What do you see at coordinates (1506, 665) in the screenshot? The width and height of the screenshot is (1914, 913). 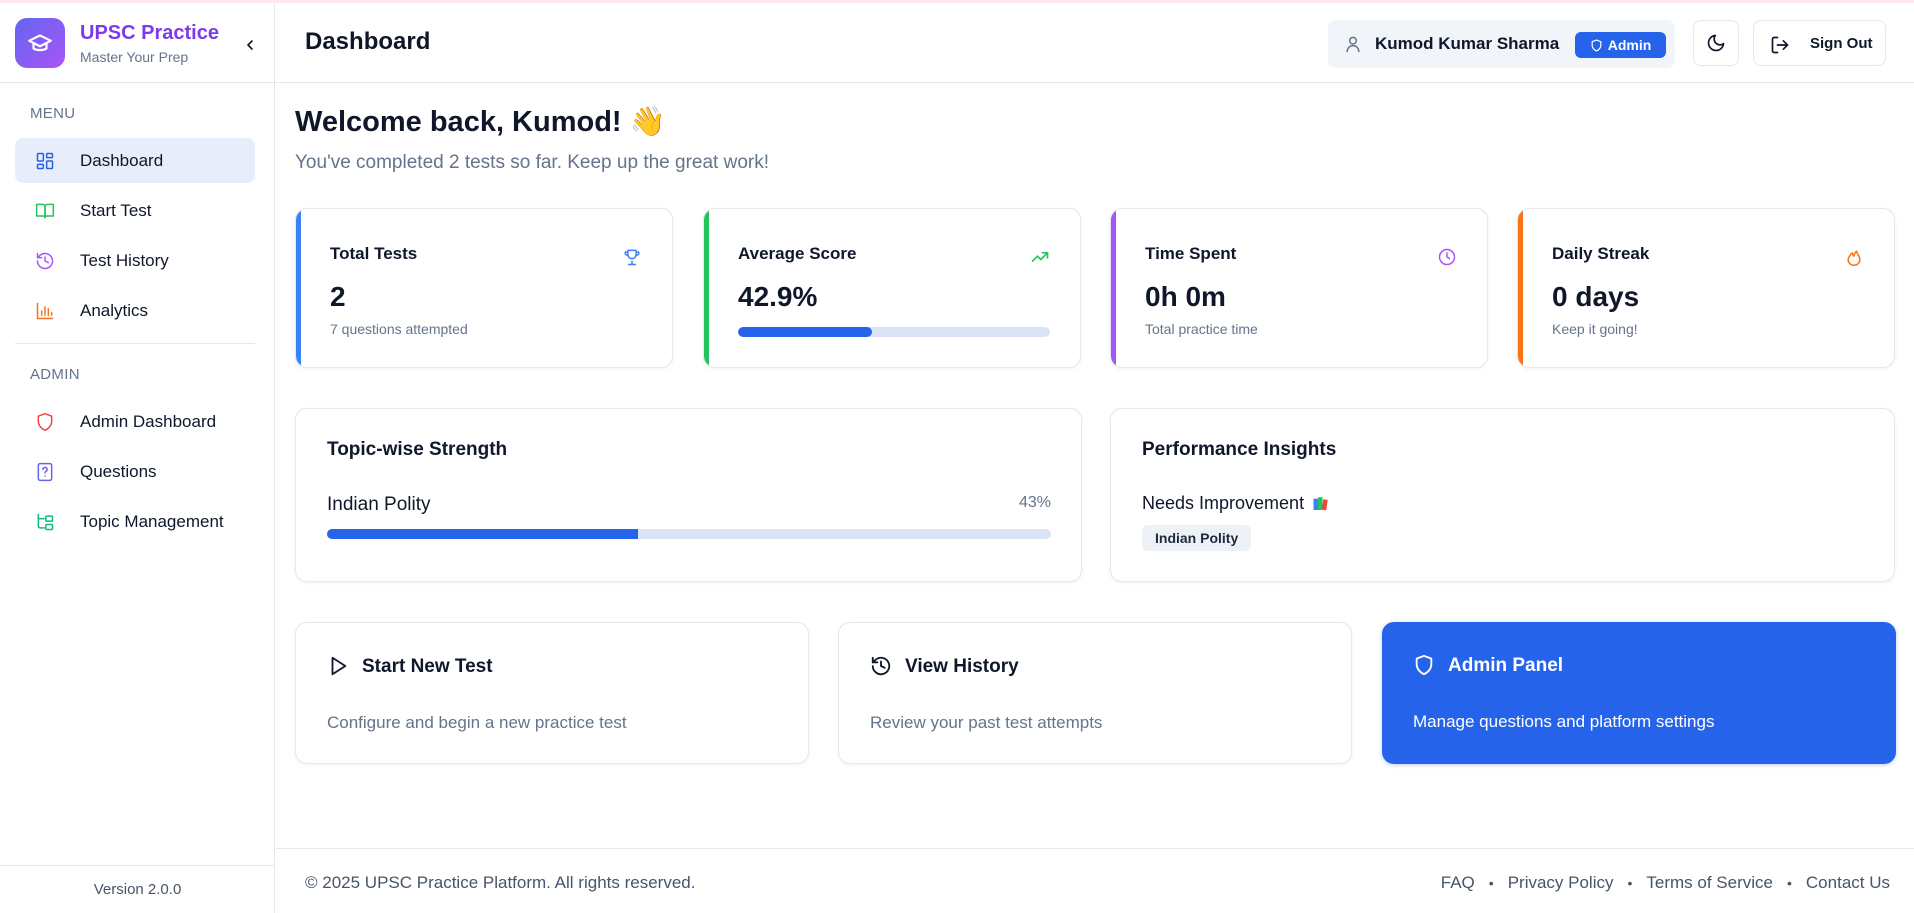 I see `action-title: Admin Panel` at bounding box center [1506, 665].